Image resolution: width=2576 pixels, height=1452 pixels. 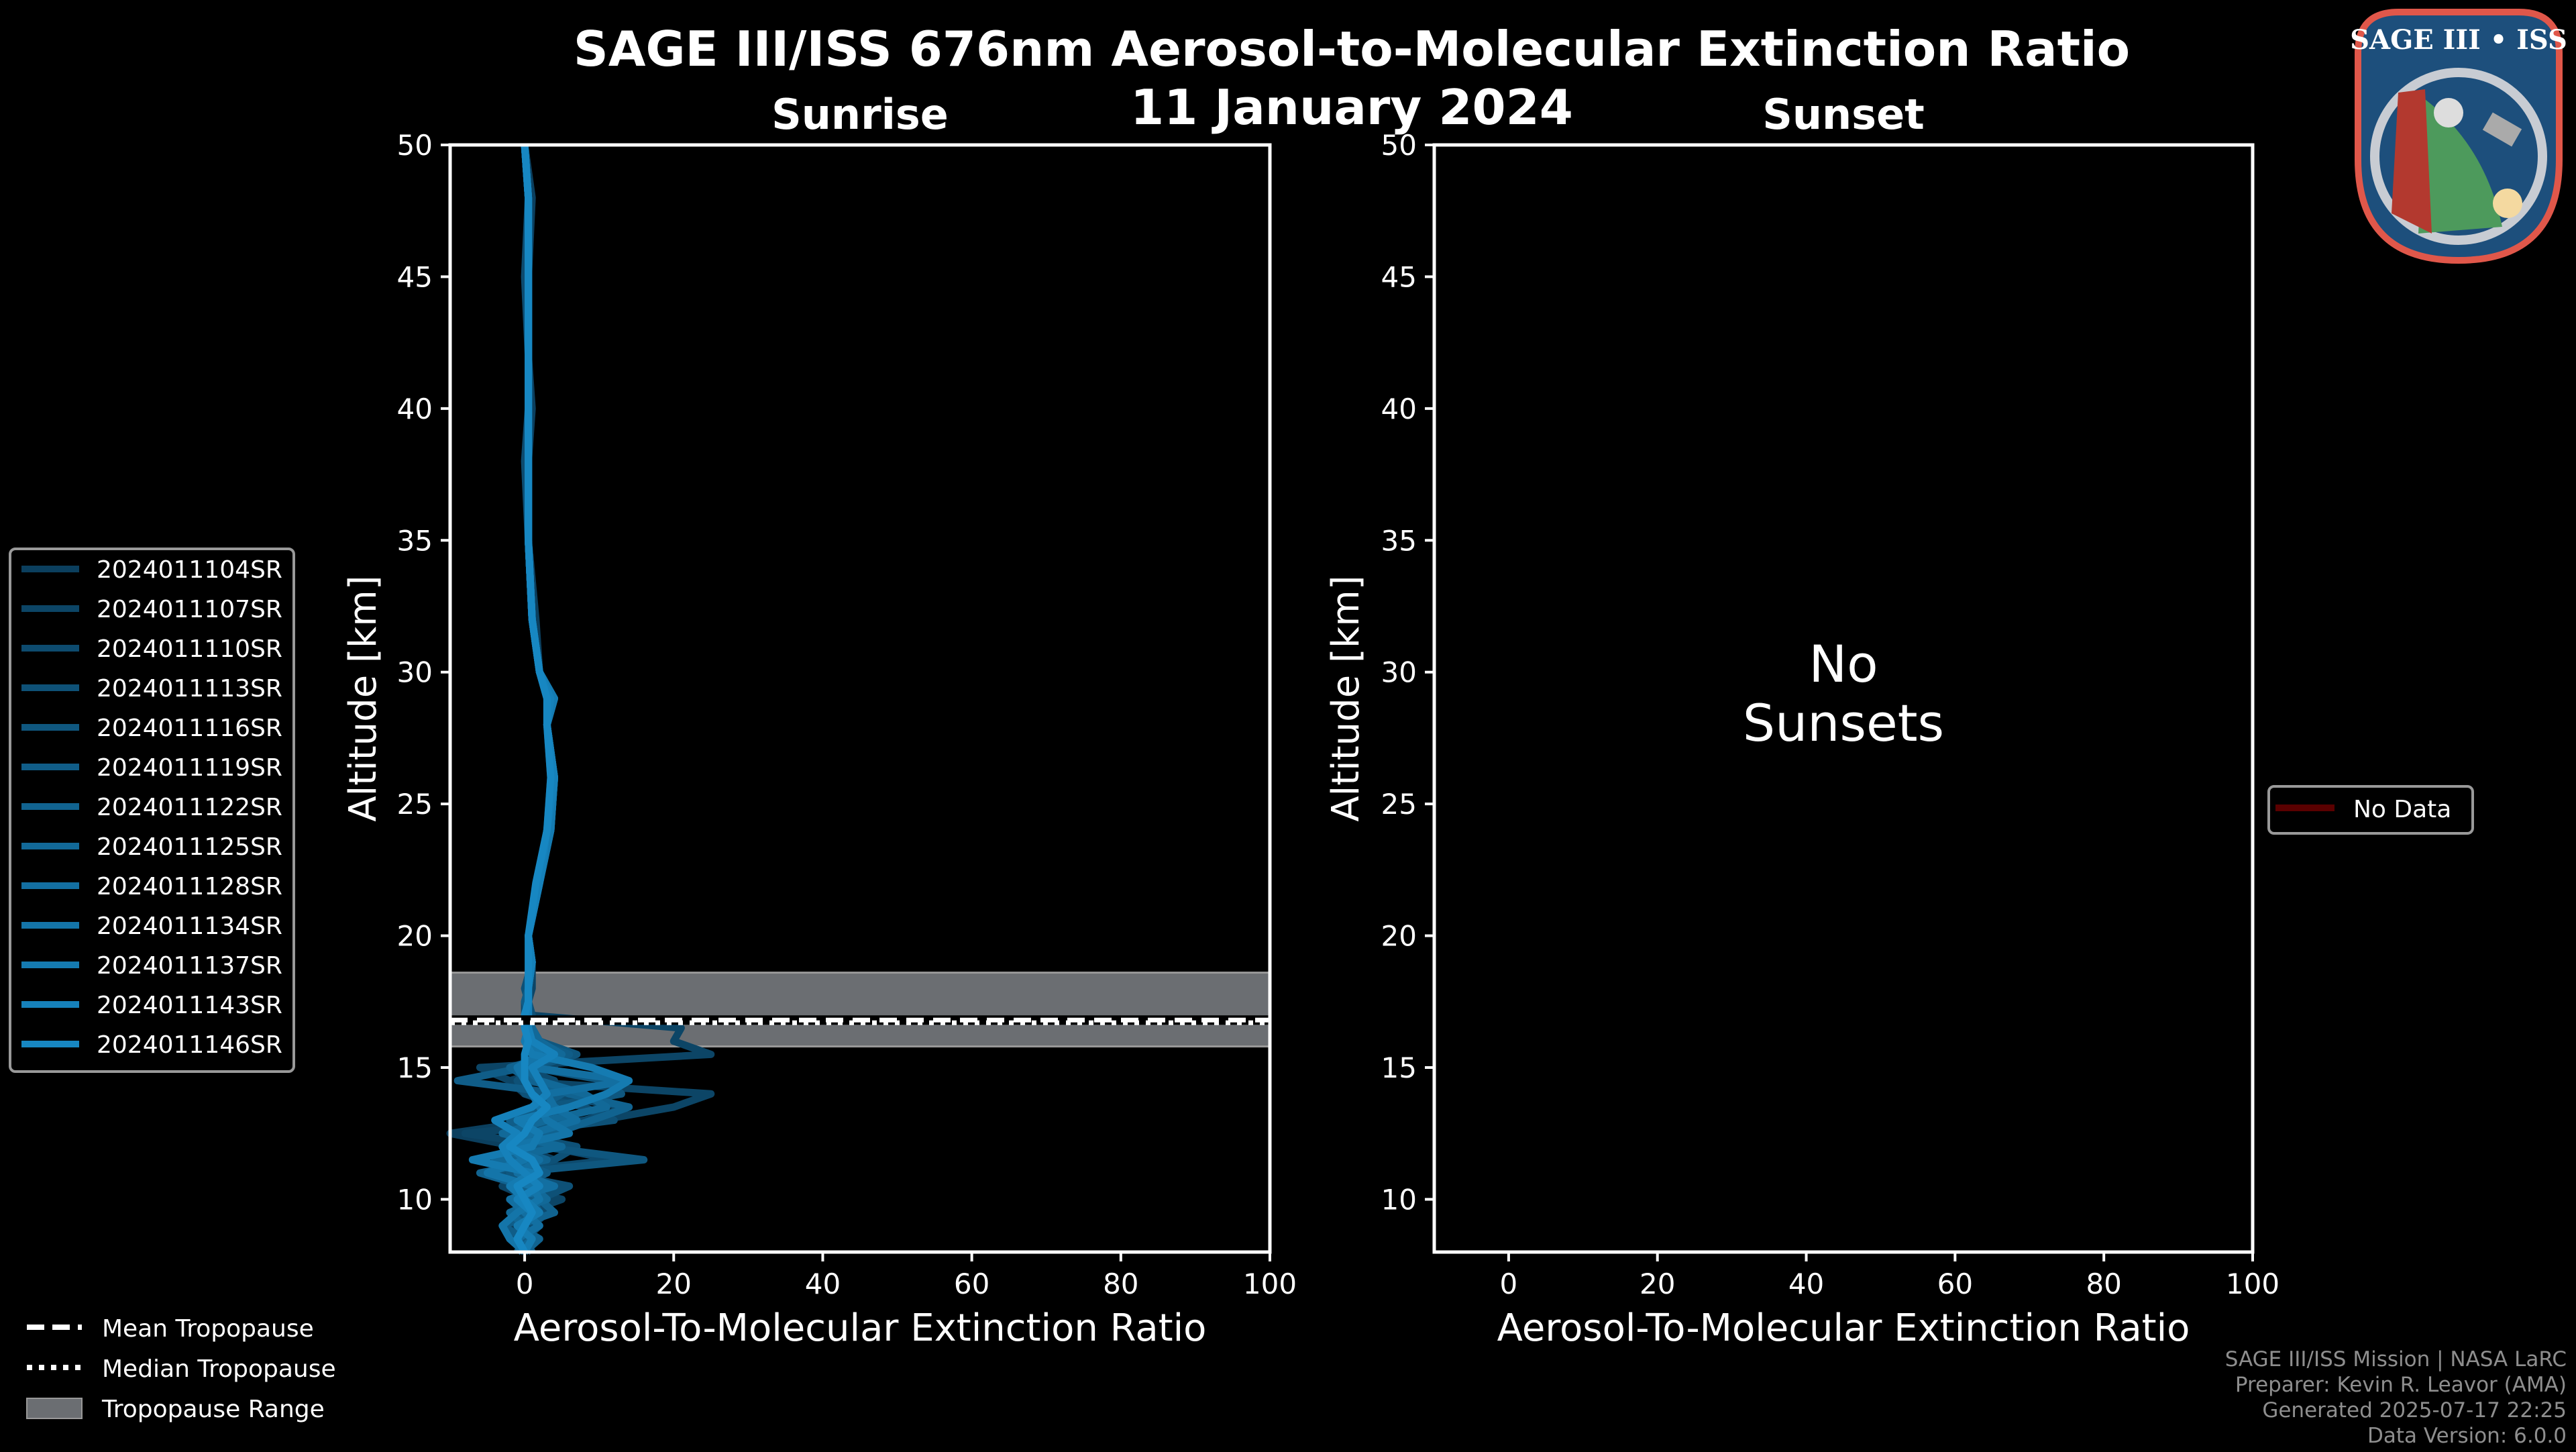 I want to click on legend-label: 2024011113SR, so click(x=189, y=689).